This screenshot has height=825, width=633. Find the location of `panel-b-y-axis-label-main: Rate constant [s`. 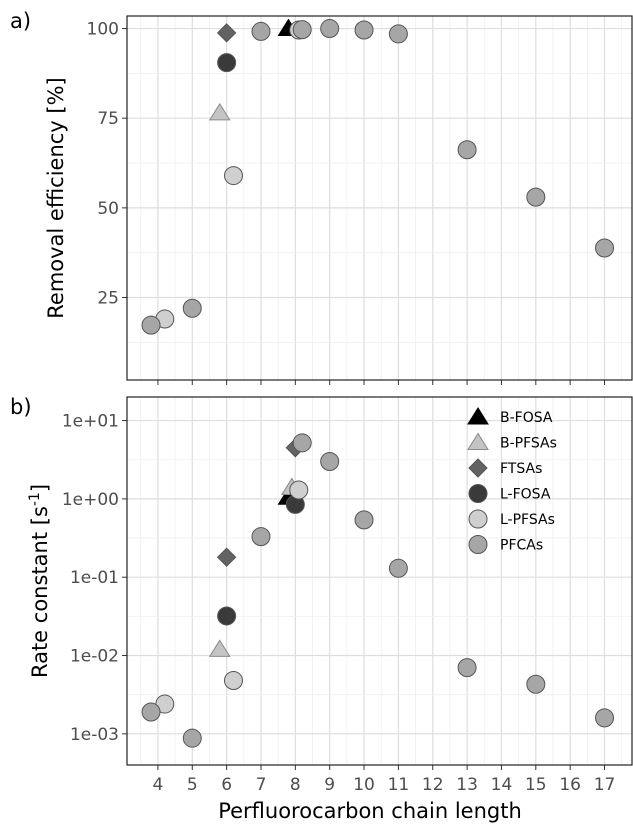

panel-b-y-axis-label-main: Rate constant [s is located at coordinates (40, 592).